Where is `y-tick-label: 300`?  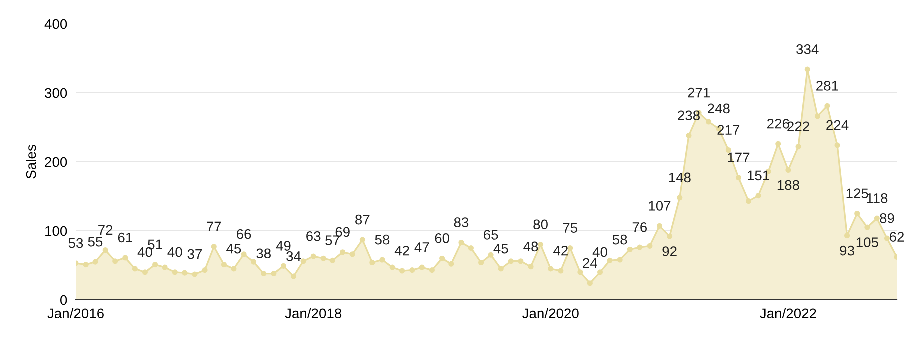
y-tick-label: 300 is located at coordinates (56, 93).